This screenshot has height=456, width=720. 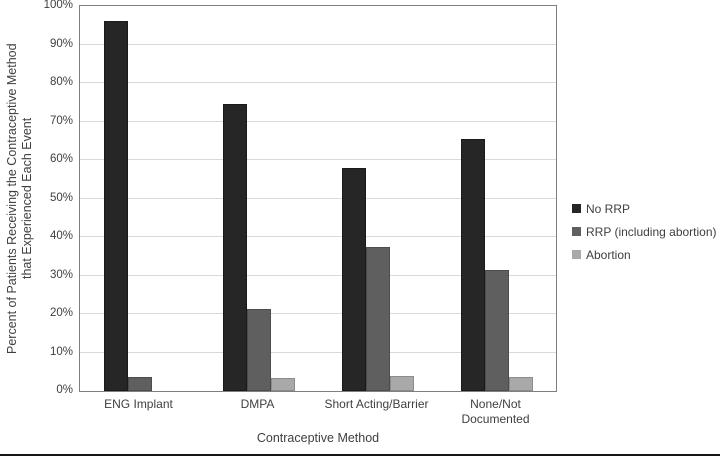 What do you see at coordinates (58, 5) in the screenshot?
I see `y-tick-label-100: 100%` at bounding box center [58, 5].